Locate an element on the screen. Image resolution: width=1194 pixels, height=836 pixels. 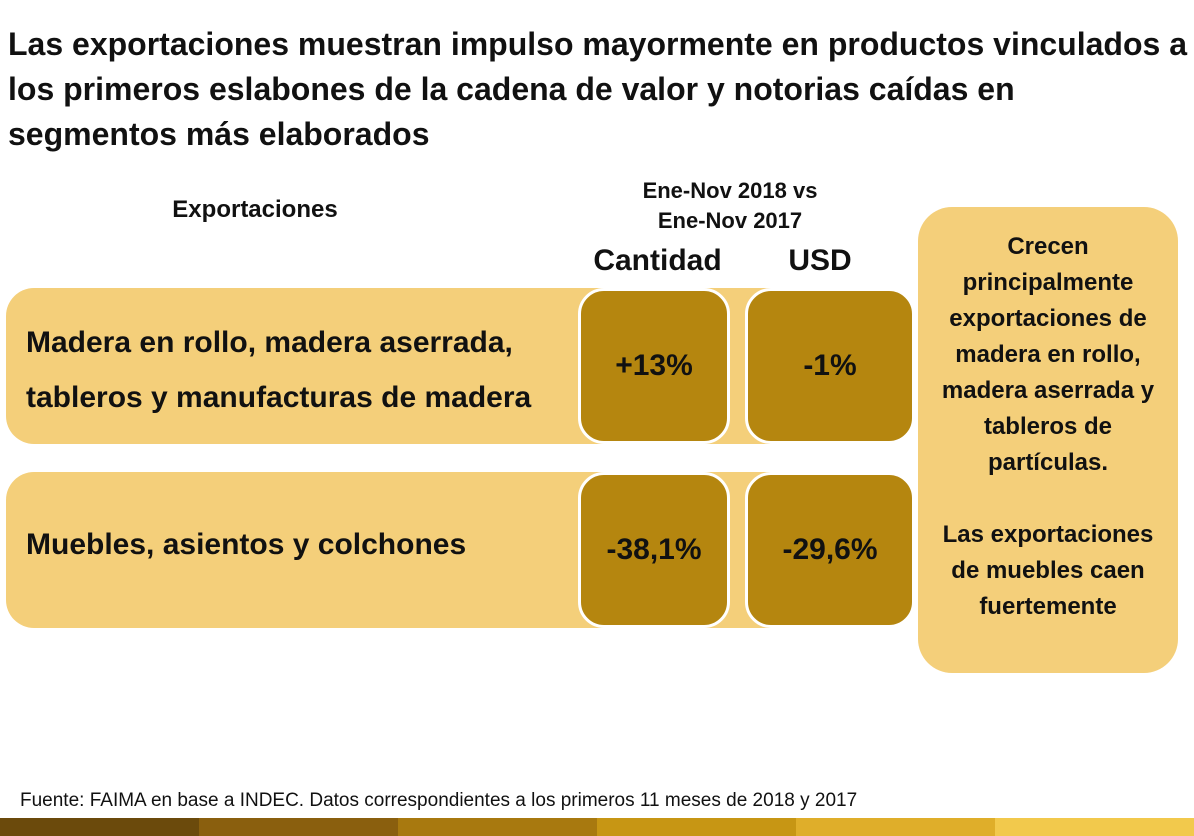
usd-column-header: USD is located at coordinates (820, 260).